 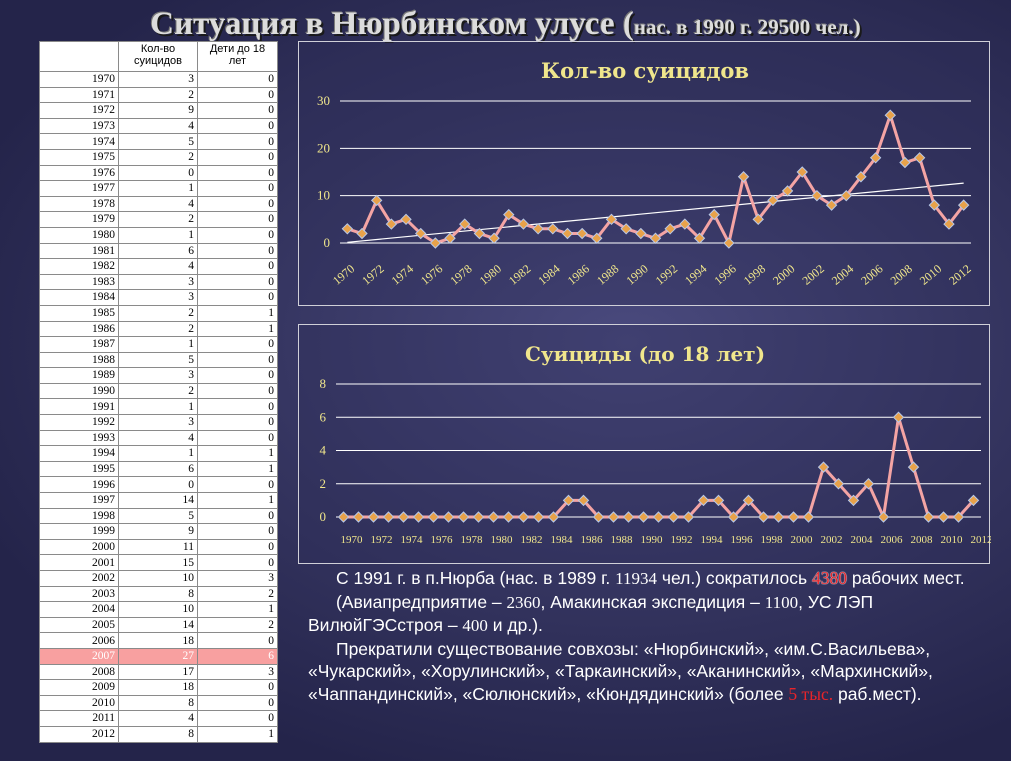 What do you see at coordinates (79, 95) in the screenshot?
I see `table-cell-year: 1971` at bounding box center [79, 95].